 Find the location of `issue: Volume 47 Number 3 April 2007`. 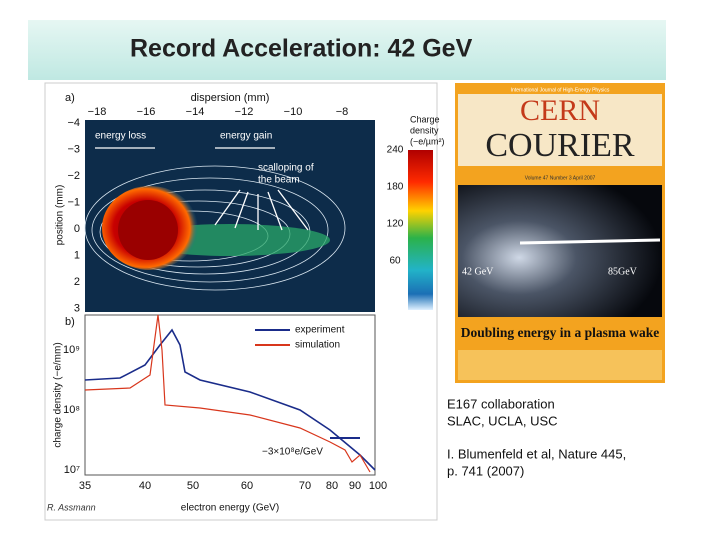

issue: Volume 47 Number 3 April 2007 is located at coordinates (560, 178).